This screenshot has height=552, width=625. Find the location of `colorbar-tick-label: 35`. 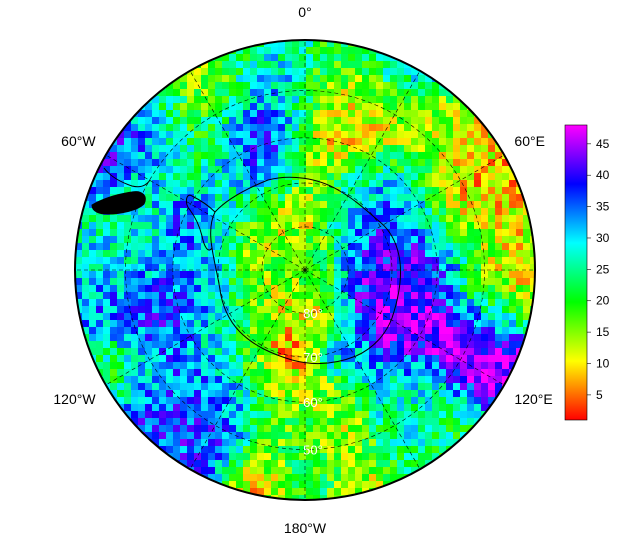

colorbar-tick-label: 35 is located at coordinates (603, 207).